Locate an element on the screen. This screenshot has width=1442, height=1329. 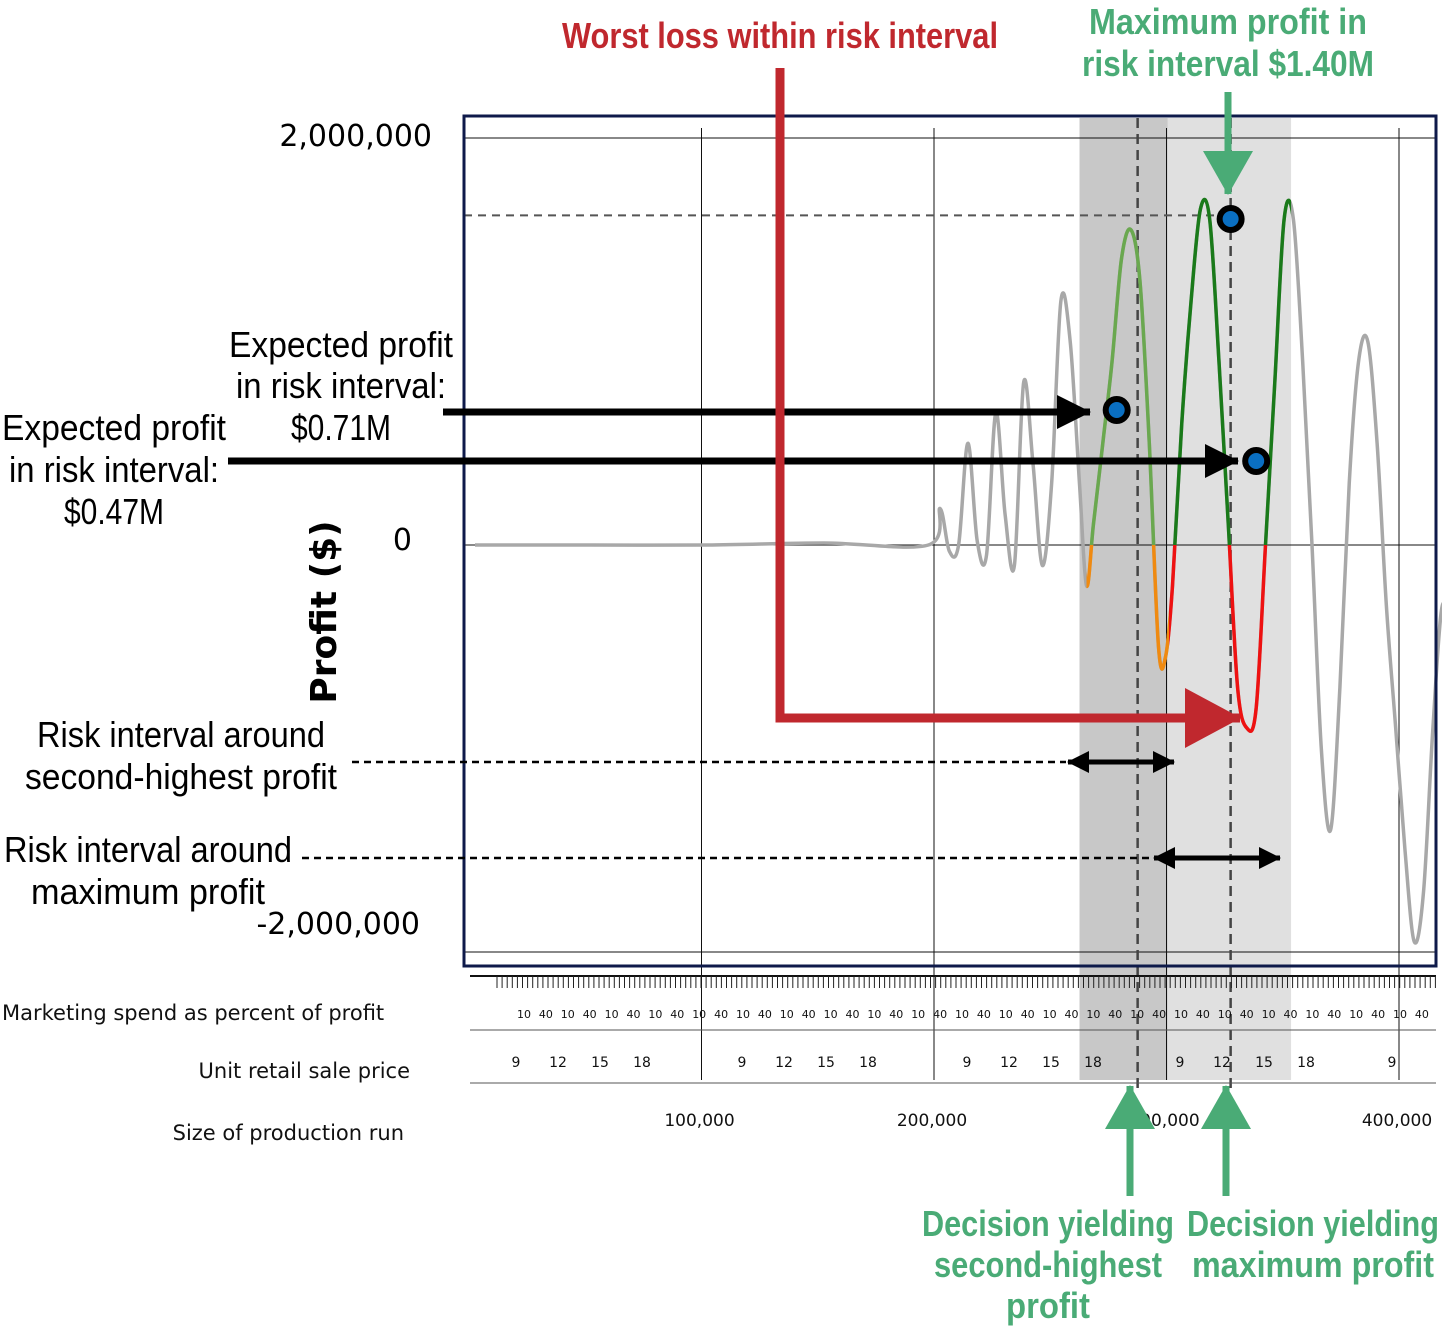
x-row-label-production: Size of production run is located at coordinates (288, 1133).